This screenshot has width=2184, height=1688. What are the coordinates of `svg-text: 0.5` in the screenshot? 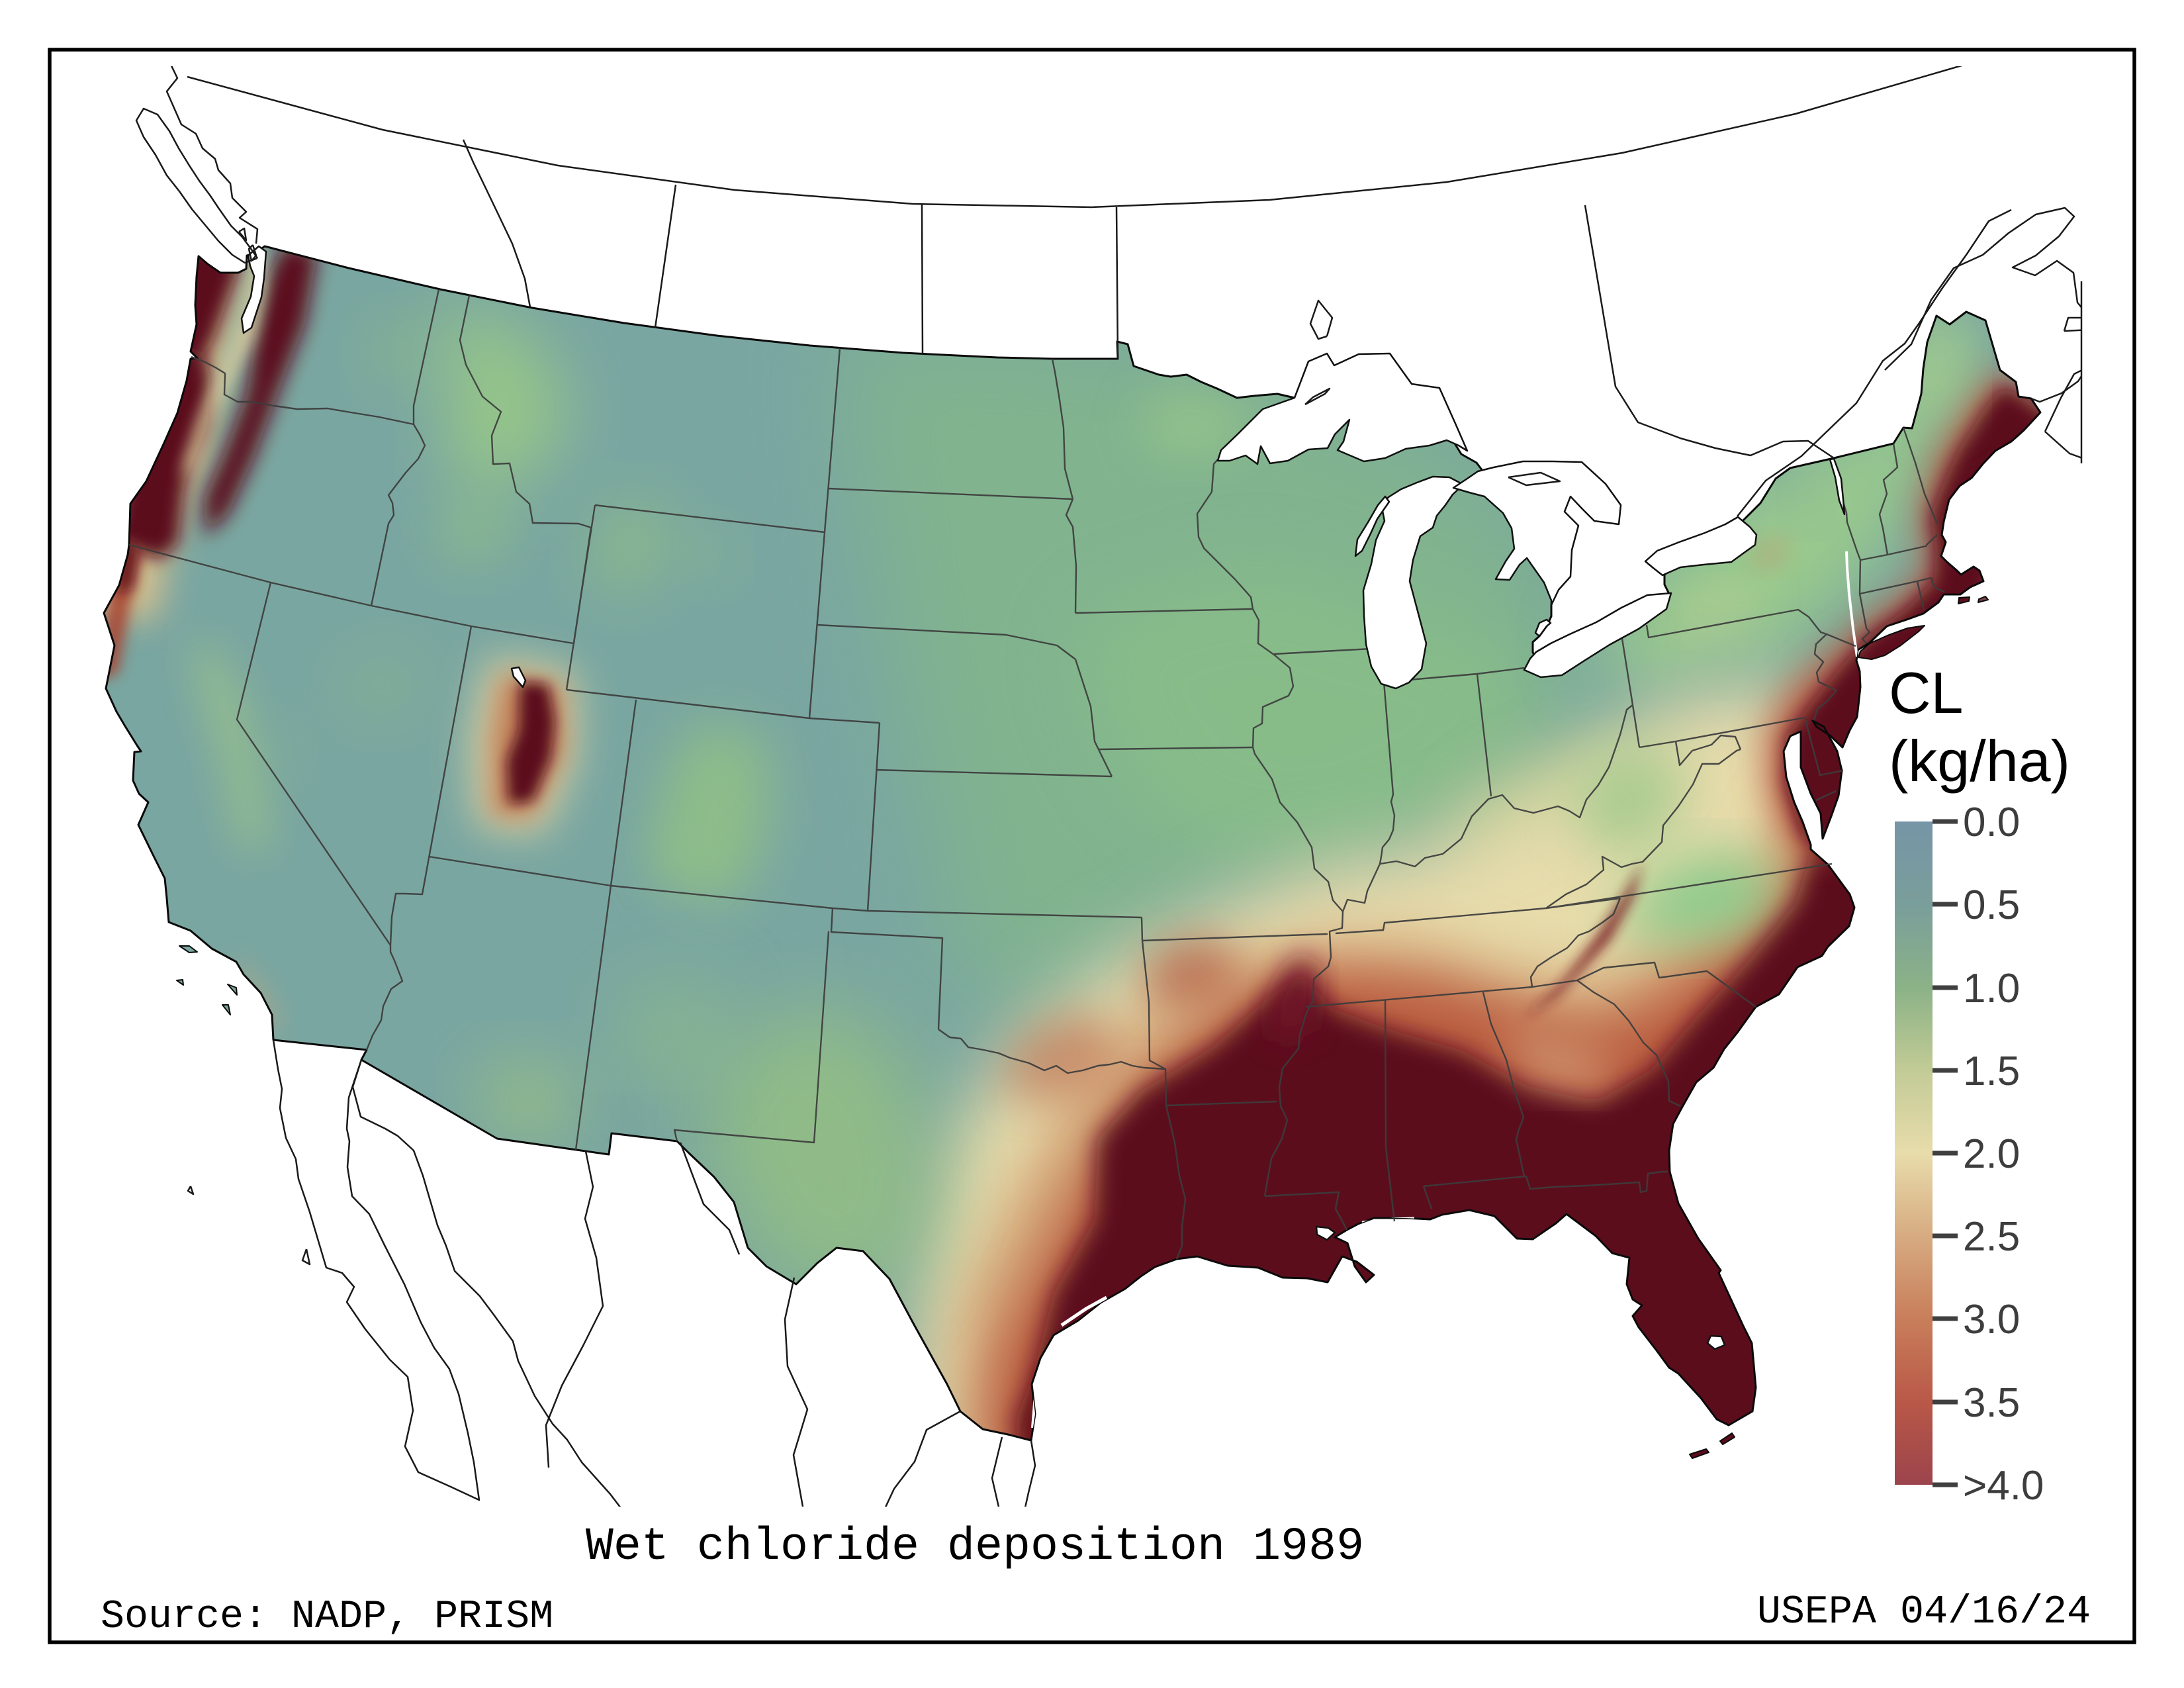 It's located at (1991, 905).